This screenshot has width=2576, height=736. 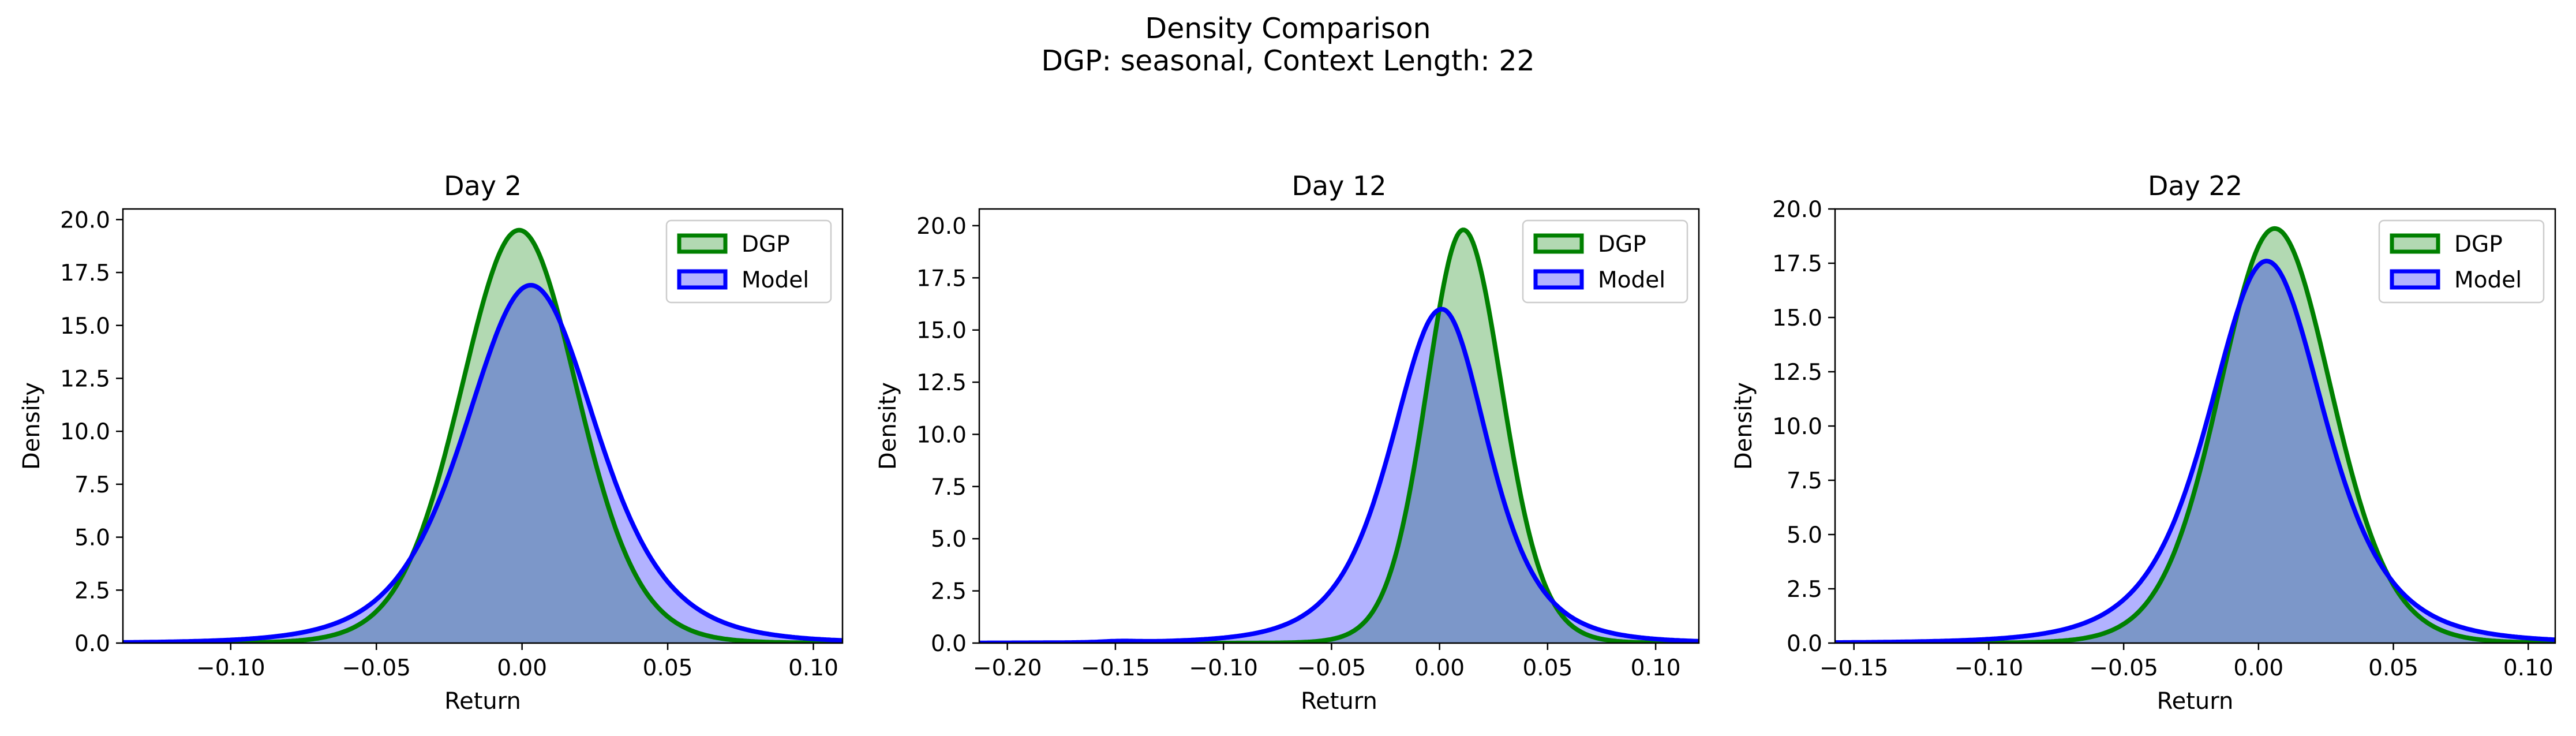 What do you see at coordinates (1007, 668) in the screenshot?
I see `x-tick-label: −0.20` at bounding box center [1007, 668].